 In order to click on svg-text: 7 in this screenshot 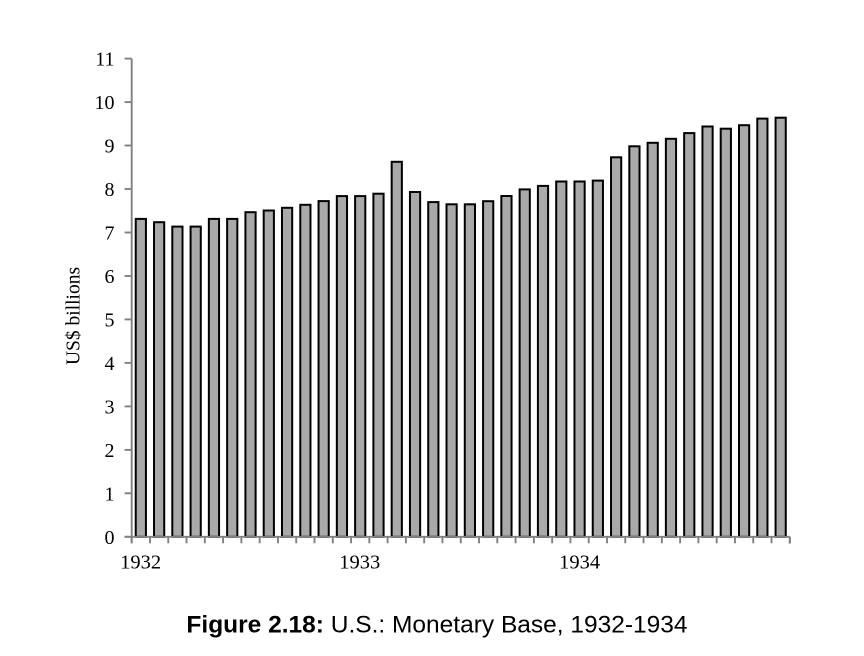, I will do `click(110, 234)`.